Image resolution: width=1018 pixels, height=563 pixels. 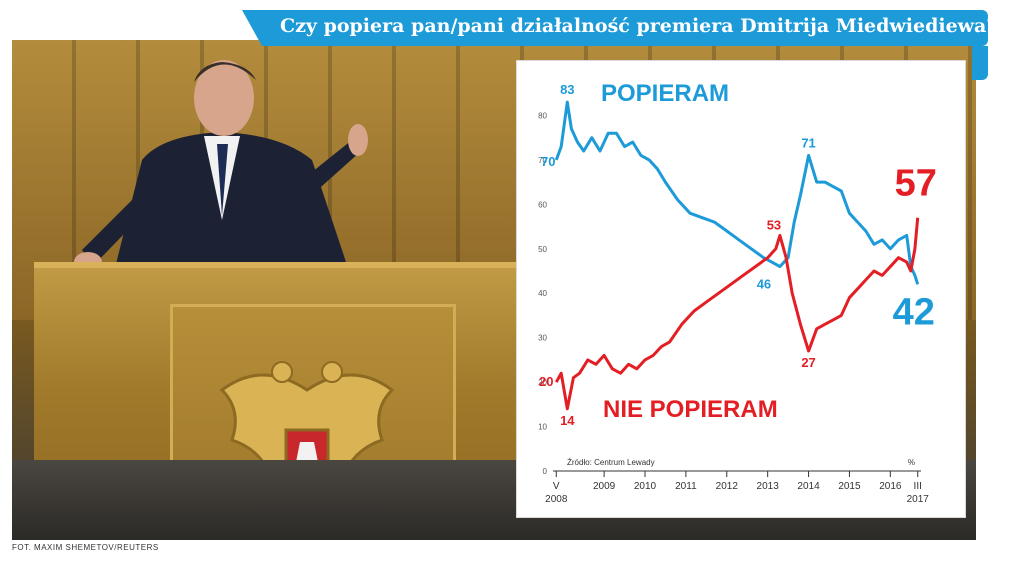 What do you see at coordinates (556, 499) in the screenshot?
I see `x-tick-label: 2008` at bounding box center [556, 499].